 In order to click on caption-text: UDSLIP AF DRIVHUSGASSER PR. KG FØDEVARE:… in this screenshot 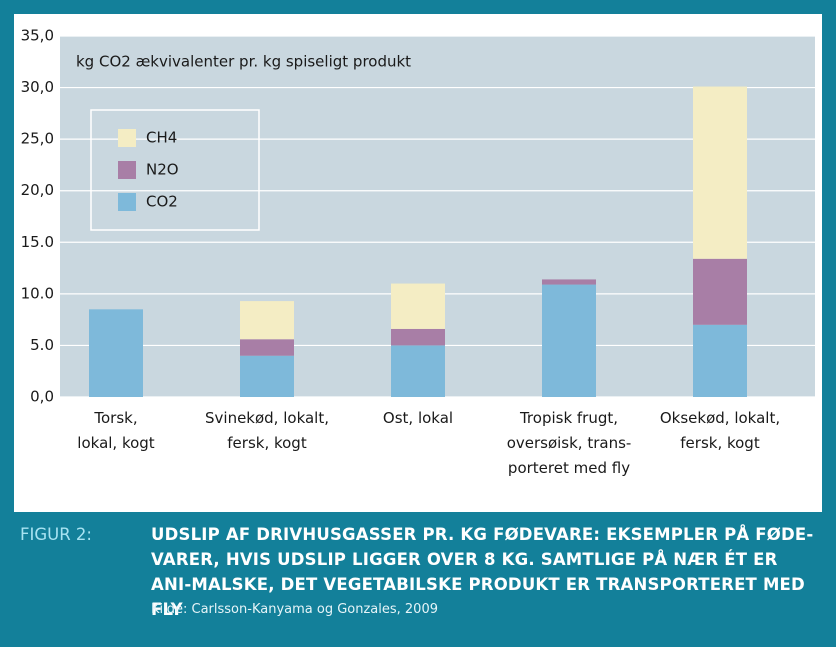, I will do `click(482, 572)`.